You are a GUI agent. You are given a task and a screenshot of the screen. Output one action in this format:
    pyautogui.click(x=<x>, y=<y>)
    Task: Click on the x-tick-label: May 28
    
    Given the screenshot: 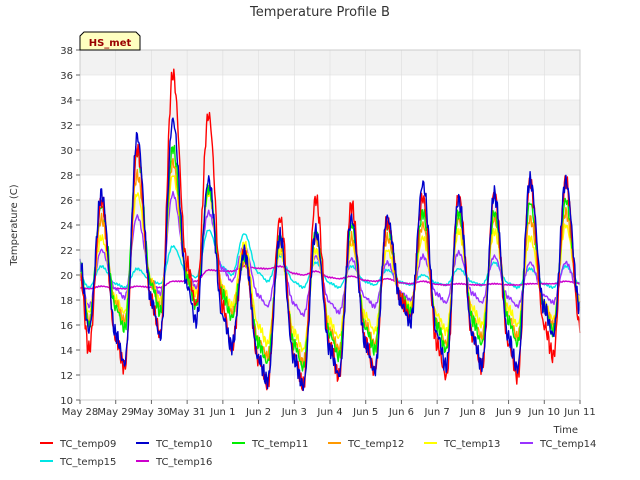 What is the action you would take?
    pyautogui.click(x=80, y=412)
    